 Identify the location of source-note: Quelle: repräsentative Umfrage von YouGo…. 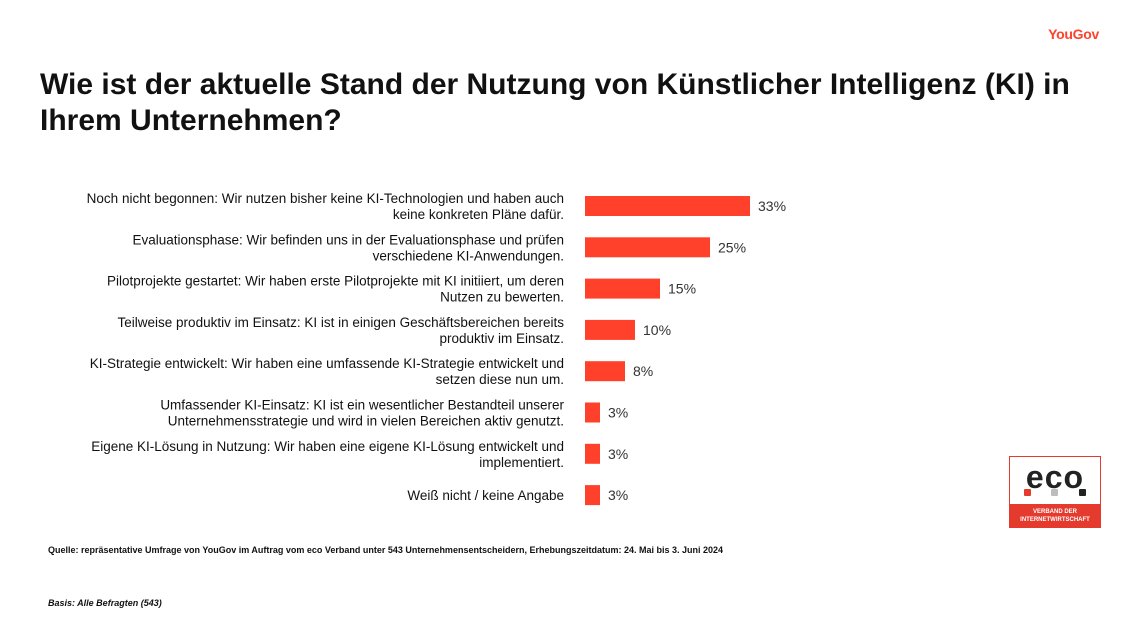
(386, 550).